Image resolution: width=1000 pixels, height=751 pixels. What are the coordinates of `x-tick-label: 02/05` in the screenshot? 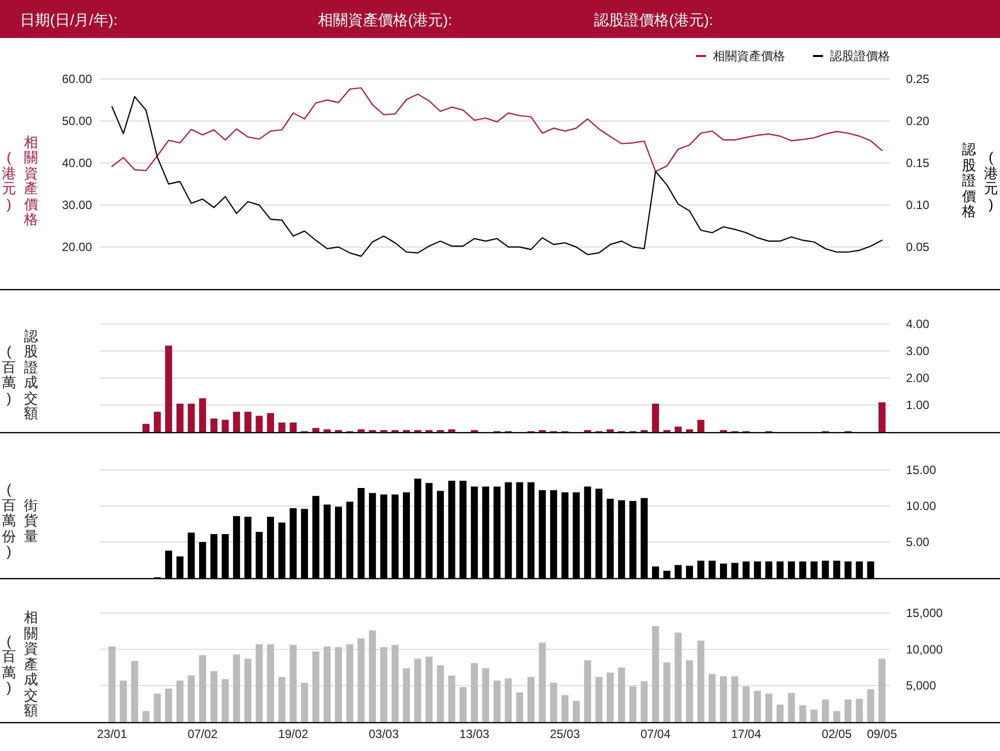 It's located at (837, 734).